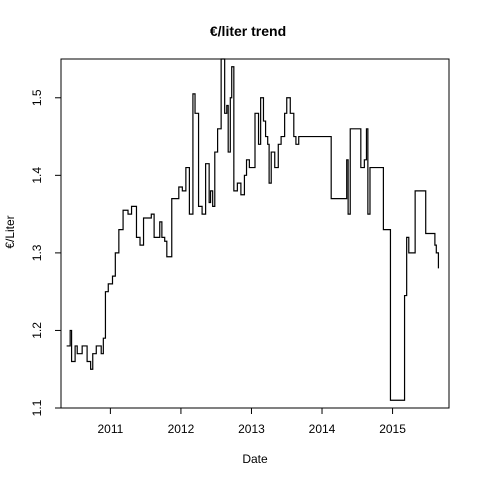 The height and width of the screenshot is (480, 480). What do you see at coordinates (37, 330) in the screenshot?
I see `y-tick-label: 1.2` at bounding box center [37, 330].